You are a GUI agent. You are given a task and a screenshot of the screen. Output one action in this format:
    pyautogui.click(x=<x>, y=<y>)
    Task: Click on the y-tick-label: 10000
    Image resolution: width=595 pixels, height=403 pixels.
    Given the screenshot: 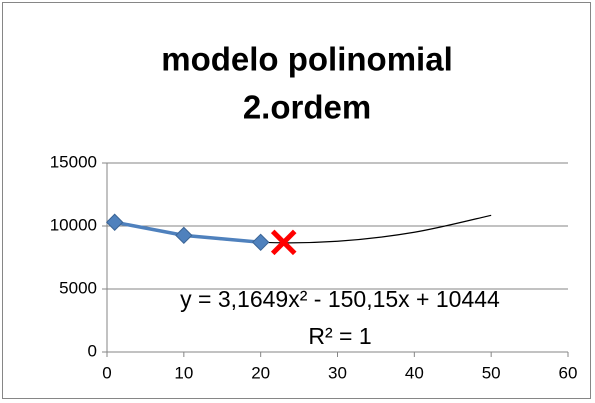 What is the action you would take?
    pyautogui.click(x=73, y=224)
    